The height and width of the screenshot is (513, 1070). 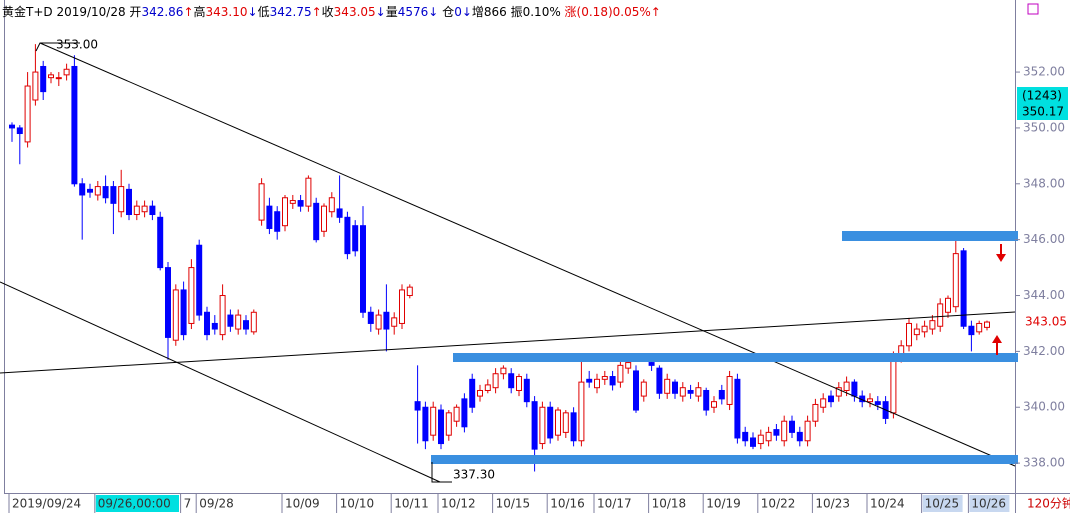 What do you see at coordinates (930, 236) in the screenshot?
I see `resistance-bar` at bounding box center [930, 236].